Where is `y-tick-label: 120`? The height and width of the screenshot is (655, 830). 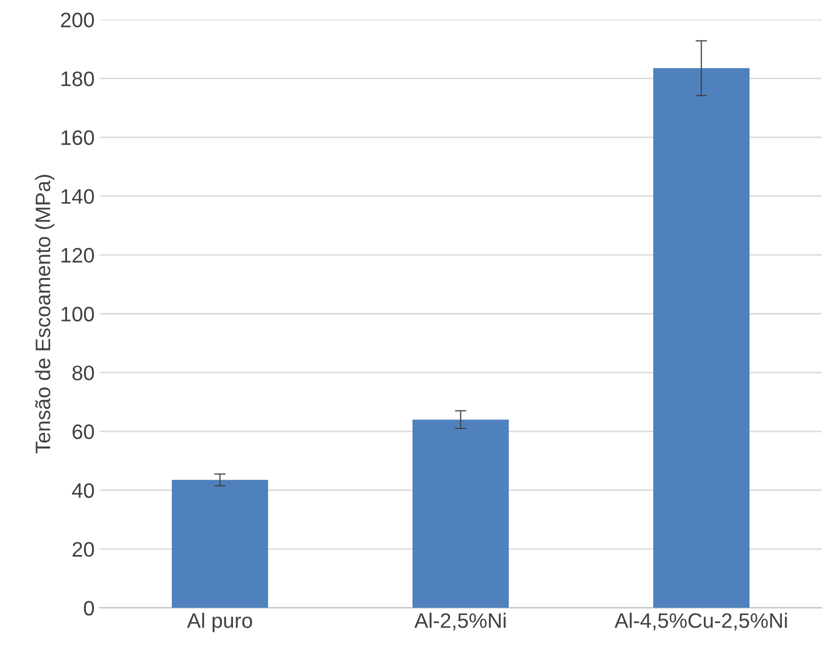
y-tick-label: 120 is located at coordinates (78, 255).